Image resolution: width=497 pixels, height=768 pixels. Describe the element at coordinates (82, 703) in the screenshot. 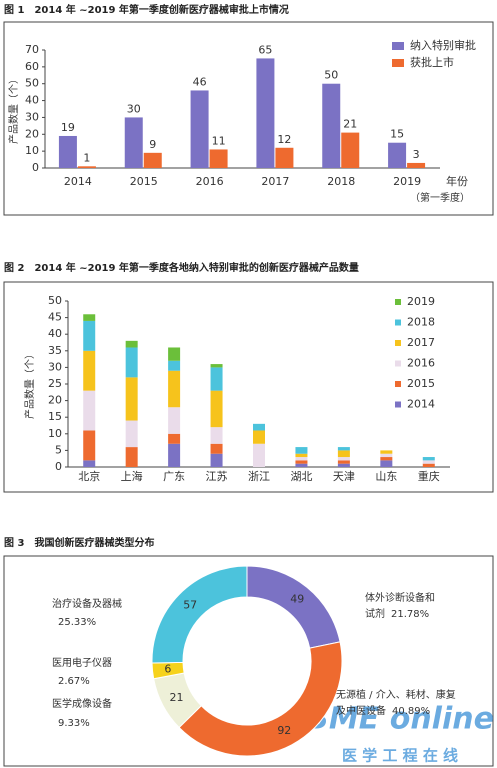

I see `slice-label: 医学成像设备` at that location.